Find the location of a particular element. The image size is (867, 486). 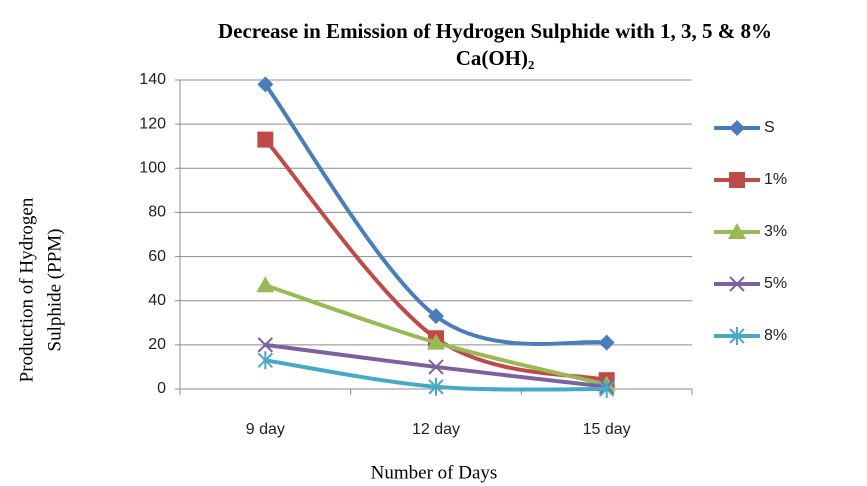

y-axis-label: Sulphide (PPM) is located at coordinates (54, 290).